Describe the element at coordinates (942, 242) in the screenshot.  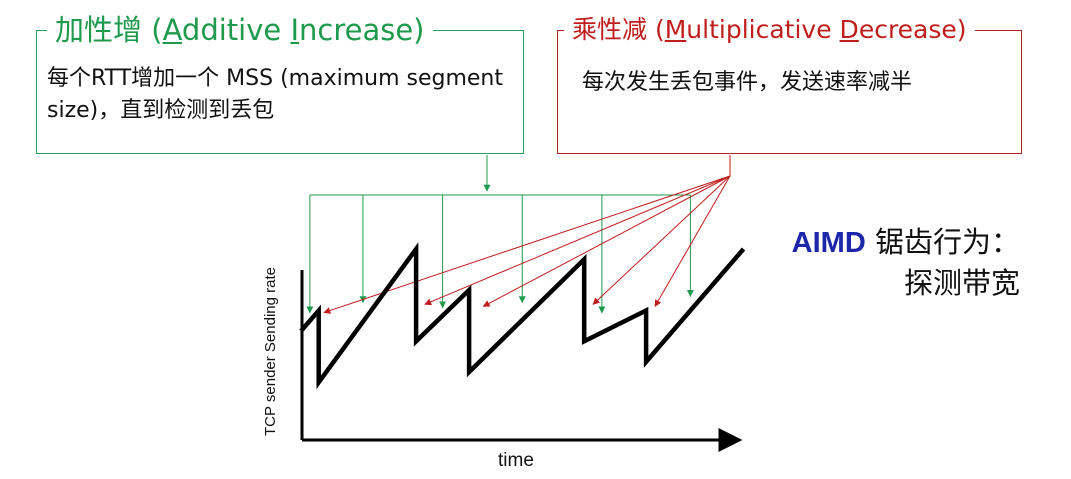
I see `aimd-label-line1-rest: 锯齿行为：` at that location.